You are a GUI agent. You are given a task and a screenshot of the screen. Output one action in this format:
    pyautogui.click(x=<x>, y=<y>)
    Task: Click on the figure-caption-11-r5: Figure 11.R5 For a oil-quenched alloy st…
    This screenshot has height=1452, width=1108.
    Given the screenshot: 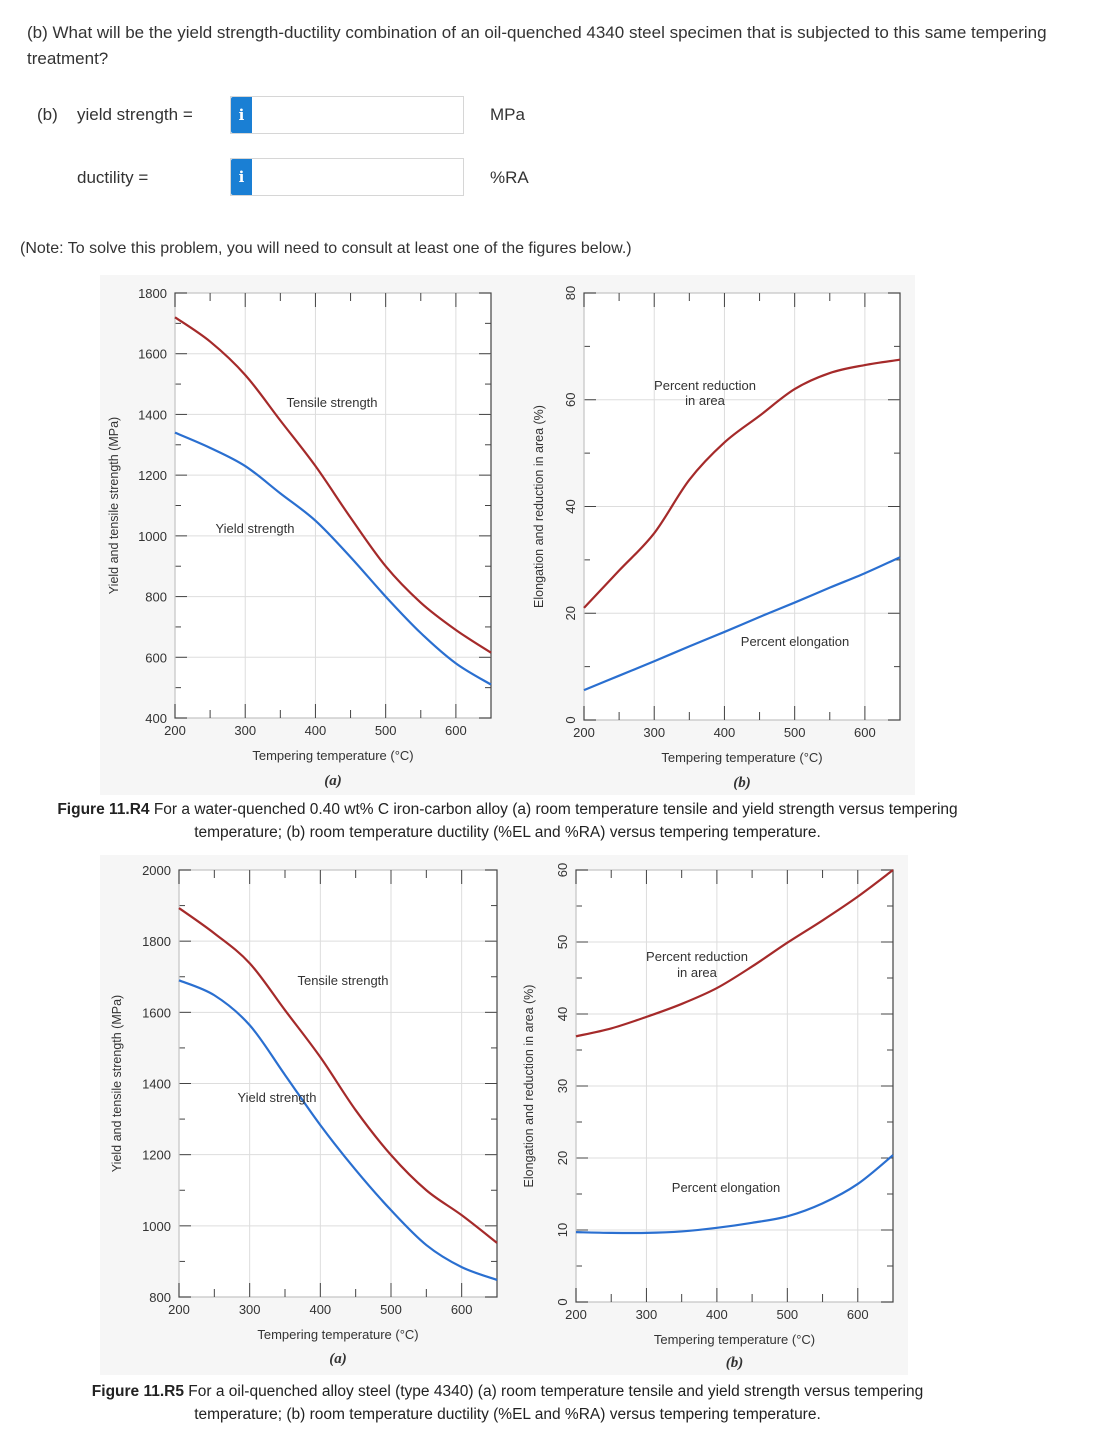 What is the action you would take?
    pyautogui.click(x=507, y=1403)
    